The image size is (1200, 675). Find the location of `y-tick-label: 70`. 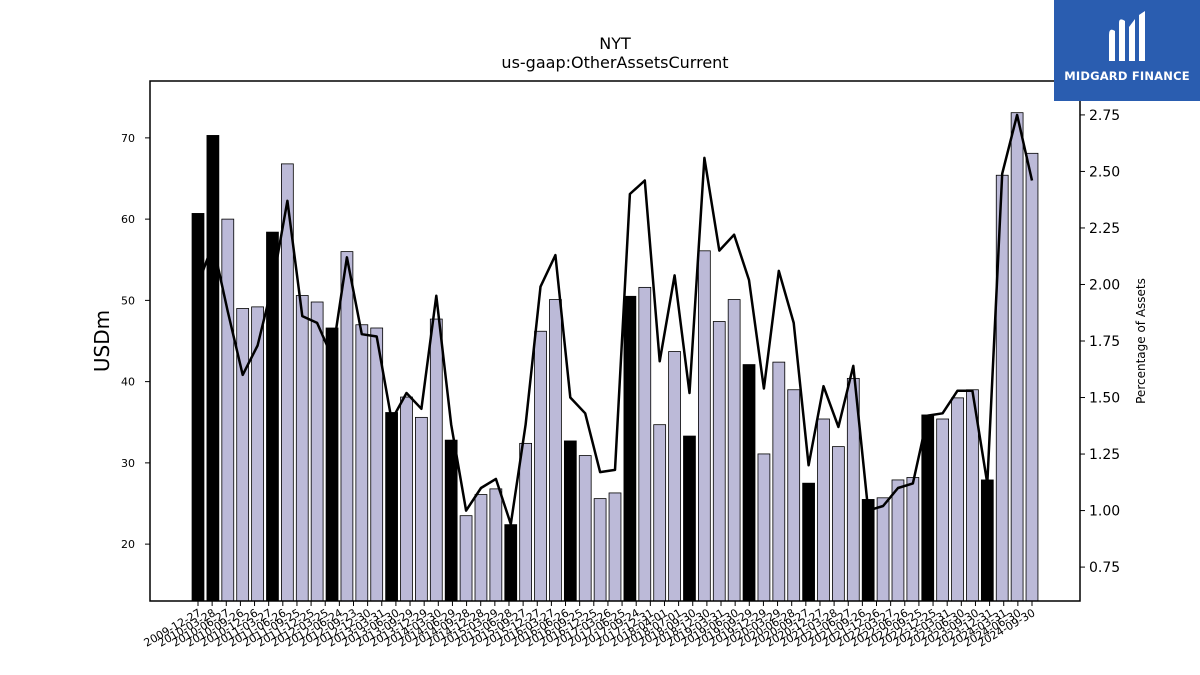

y-tick-label: 70 is located at coordinates (128, 138).